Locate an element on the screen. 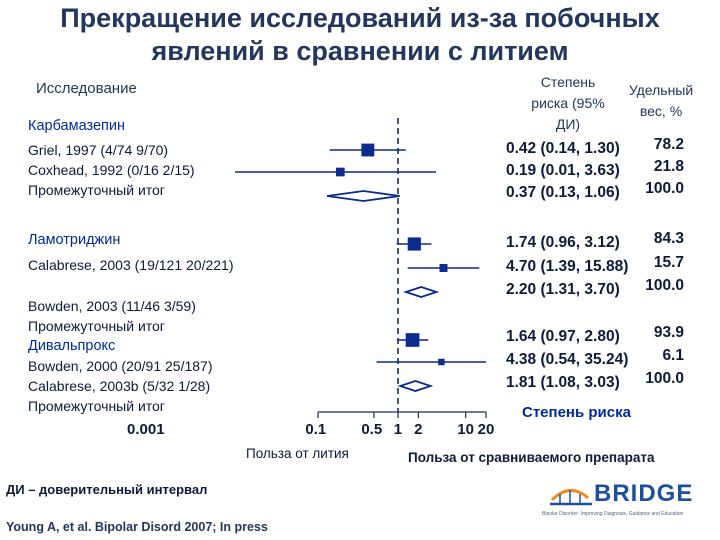  bridge-logo-mark is located at coordinates (571, 497).